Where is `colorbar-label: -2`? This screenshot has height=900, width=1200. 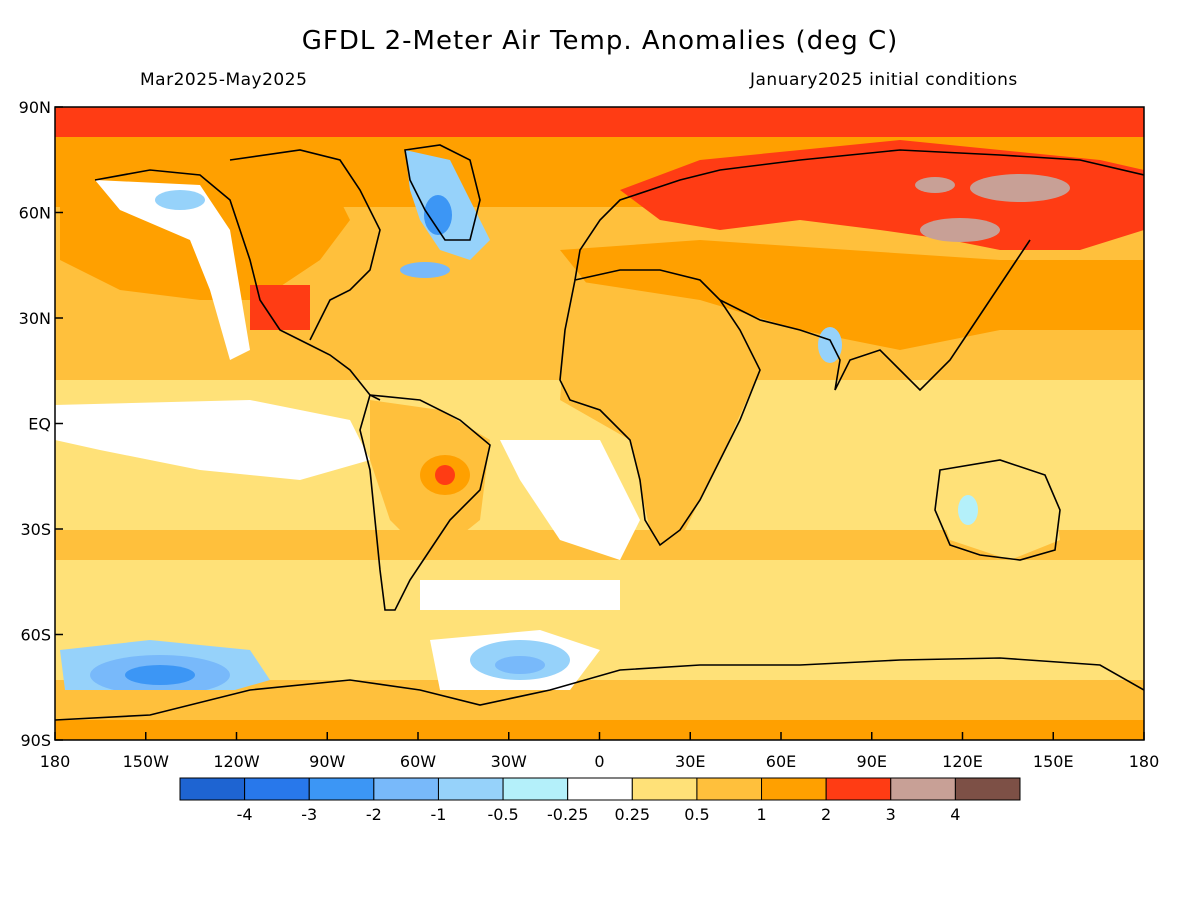
colorbar-label: -2 is located at coordinates (374, 814).